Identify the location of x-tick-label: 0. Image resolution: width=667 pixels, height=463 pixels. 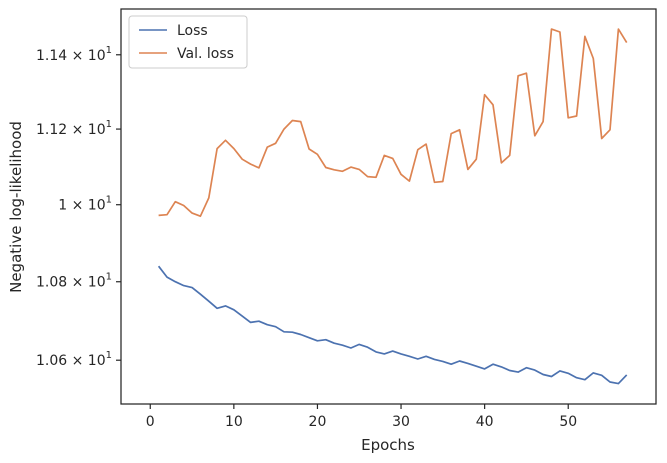
(150, 422).